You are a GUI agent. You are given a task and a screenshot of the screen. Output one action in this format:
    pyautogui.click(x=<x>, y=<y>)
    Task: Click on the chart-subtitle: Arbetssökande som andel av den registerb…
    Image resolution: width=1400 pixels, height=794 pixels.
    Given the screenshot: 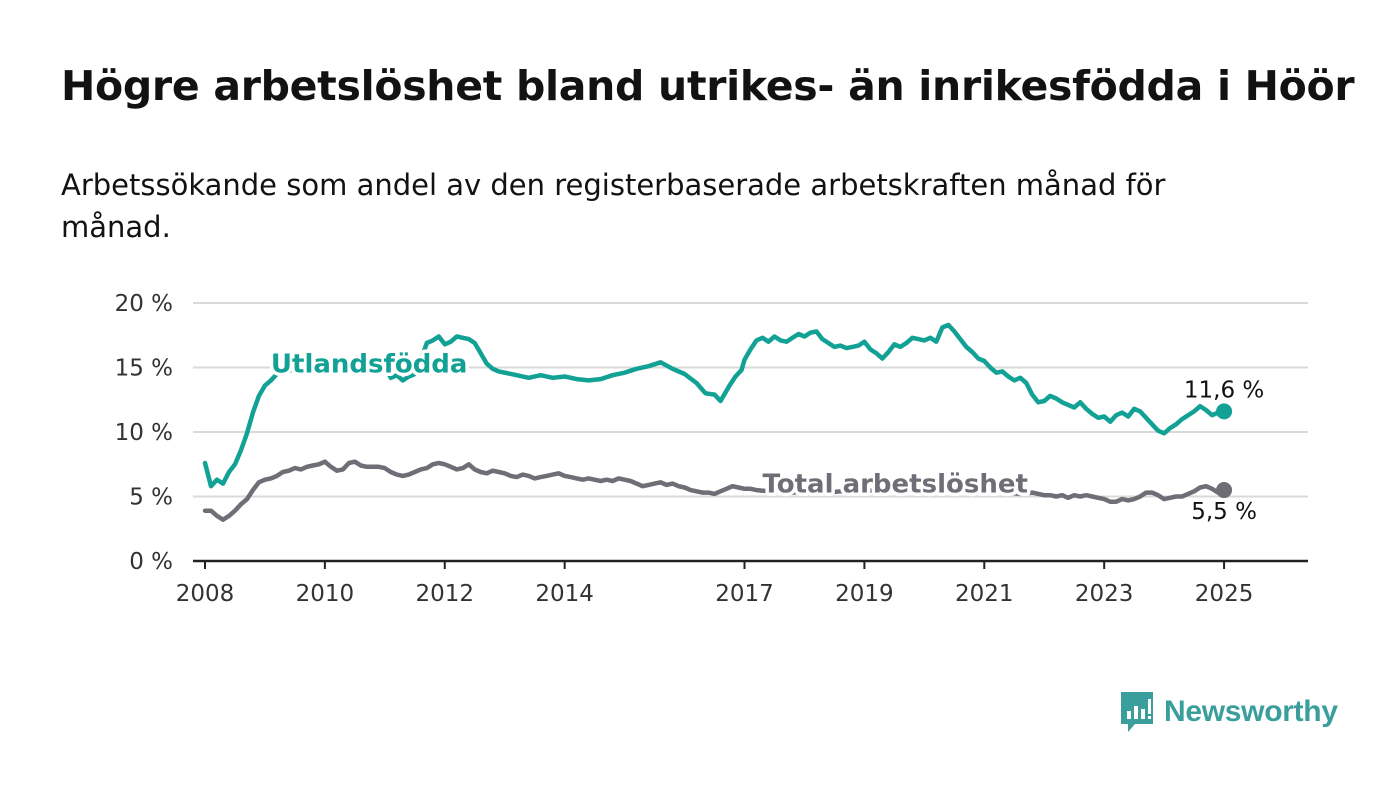 What is the action you would take?
    pyautogui.click(x=613, y=206)
    